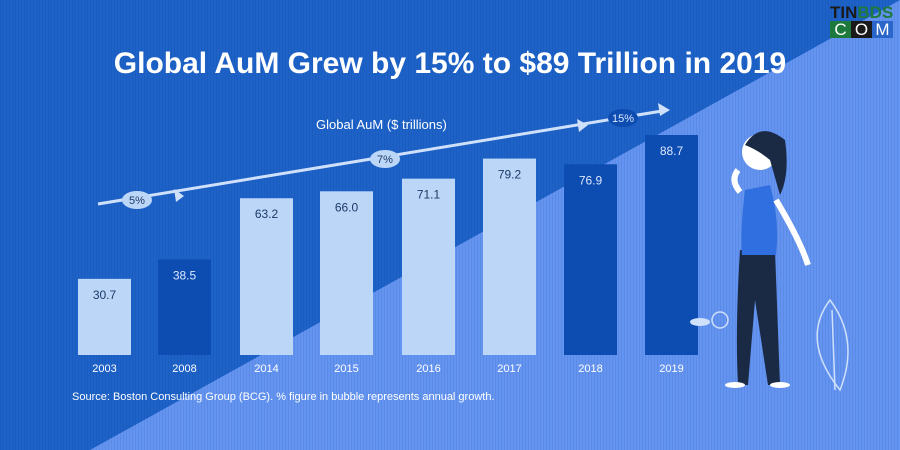  Describe the element at coordinates (347, 207) in the screenshot. I see `bar-value-label: 66.0` at that location.